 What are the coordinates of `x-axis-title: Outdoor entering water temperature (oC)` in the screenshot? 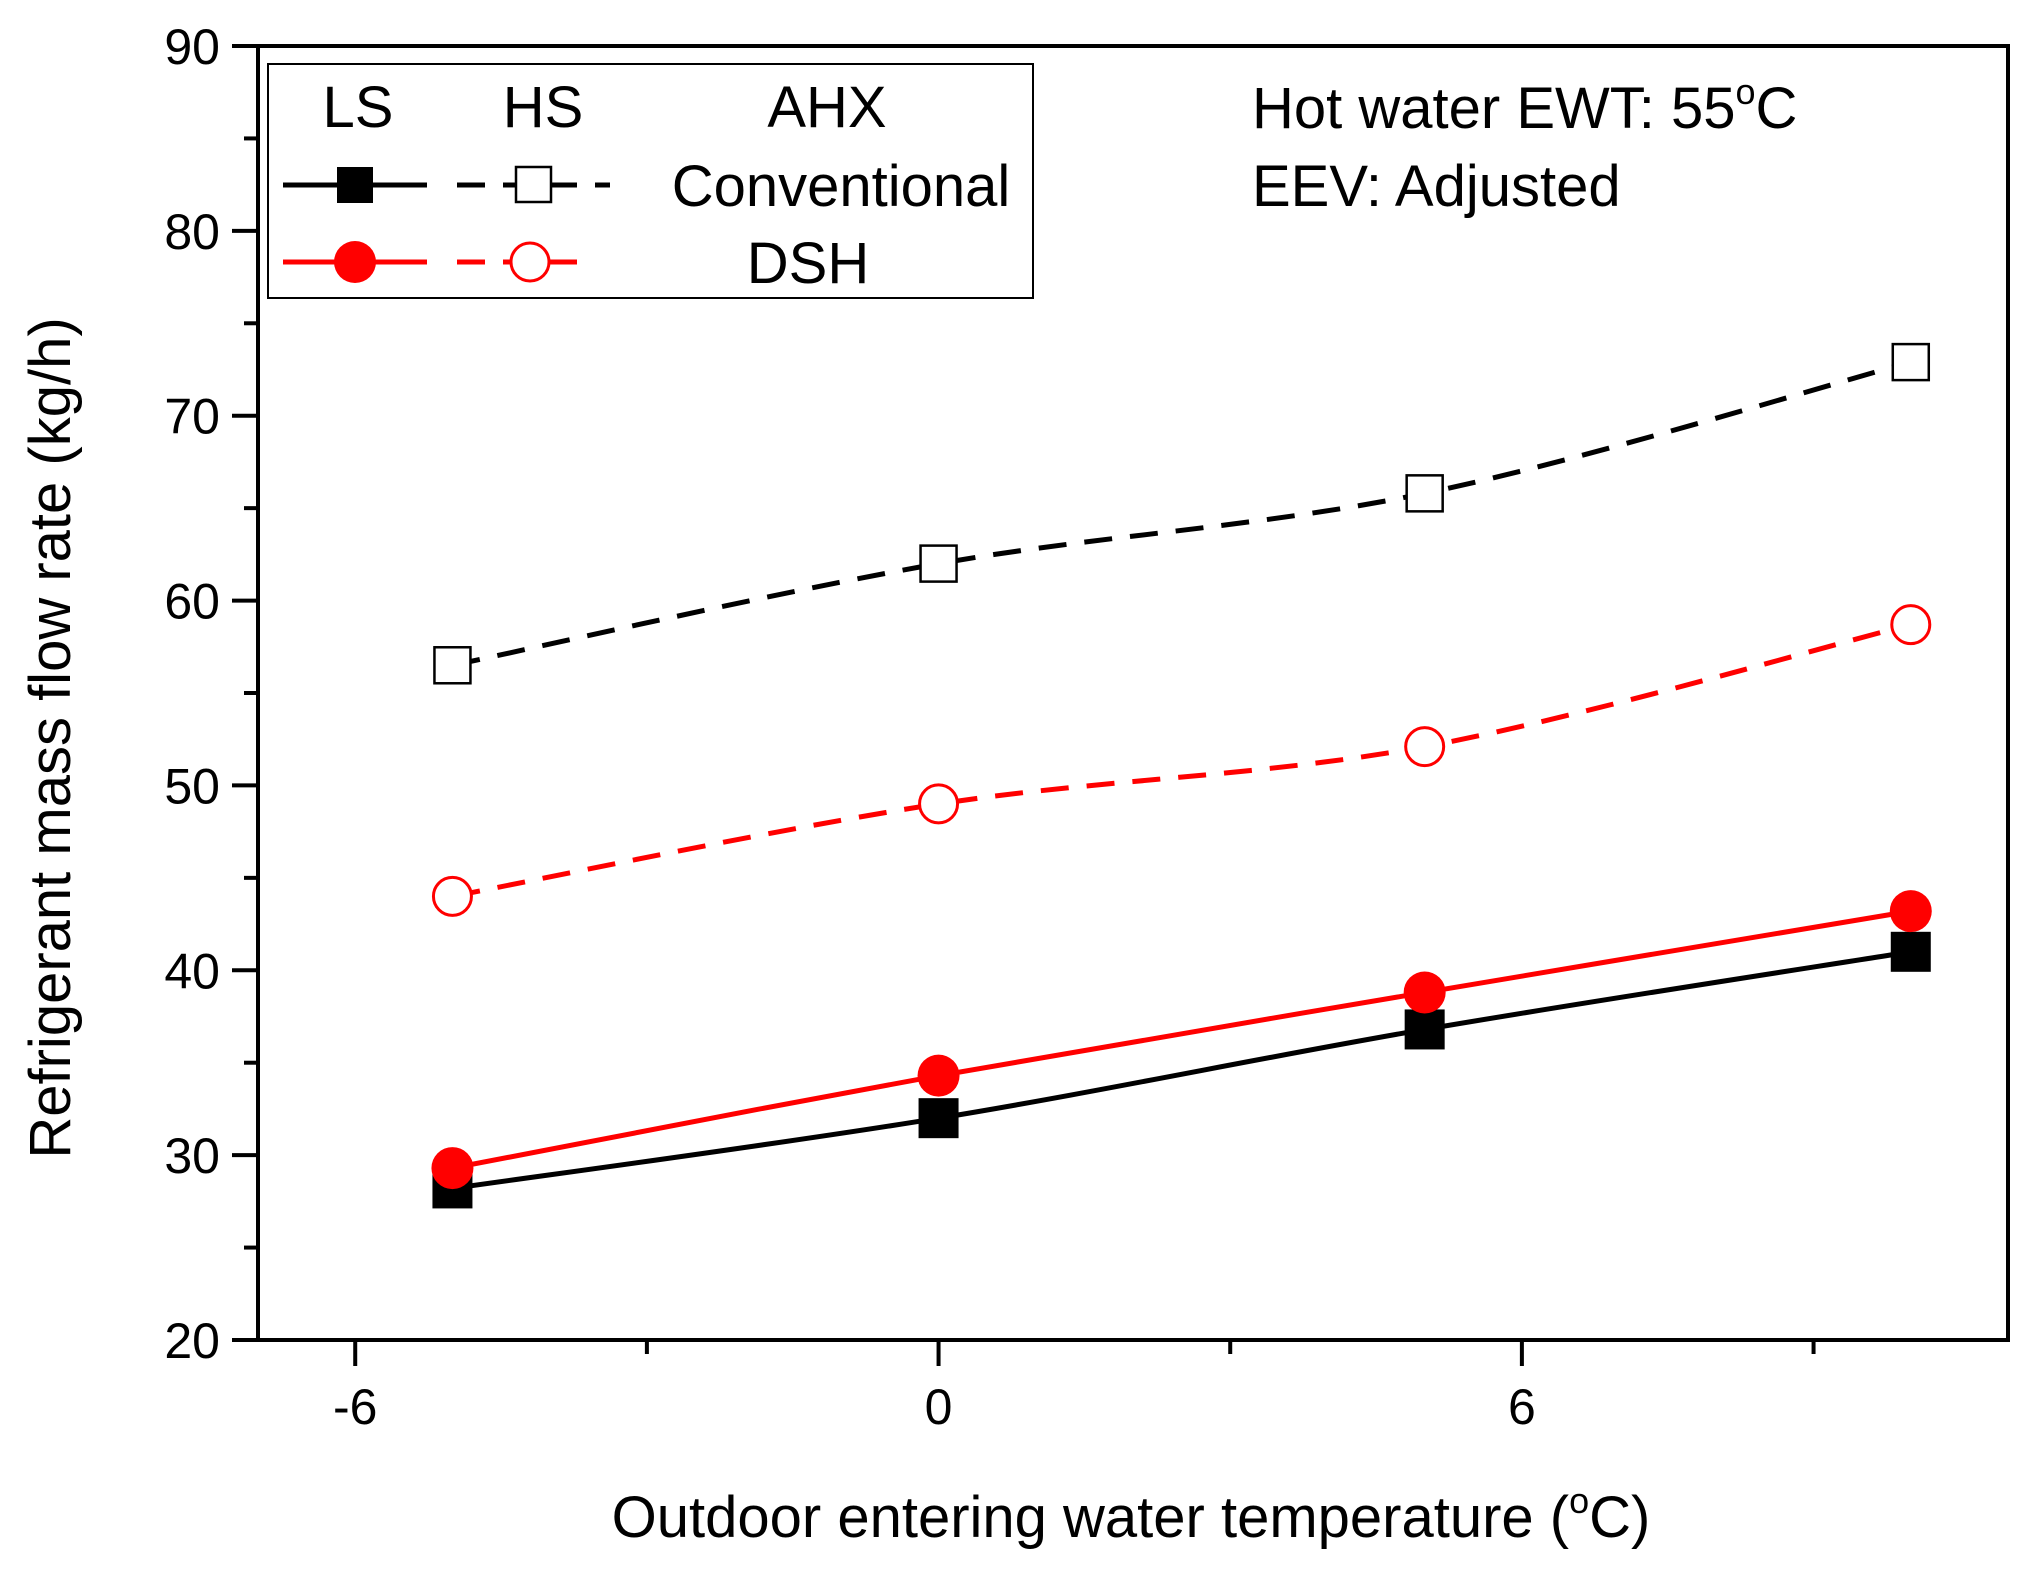 It's located at (1131, 1515).